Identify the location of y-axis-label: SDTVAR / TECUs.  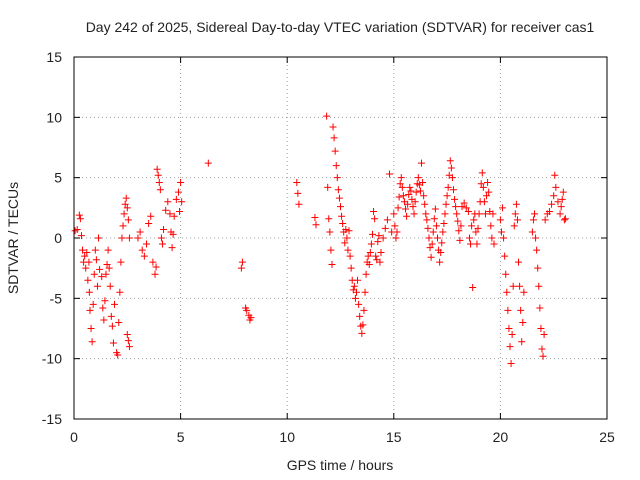
(13, 238).